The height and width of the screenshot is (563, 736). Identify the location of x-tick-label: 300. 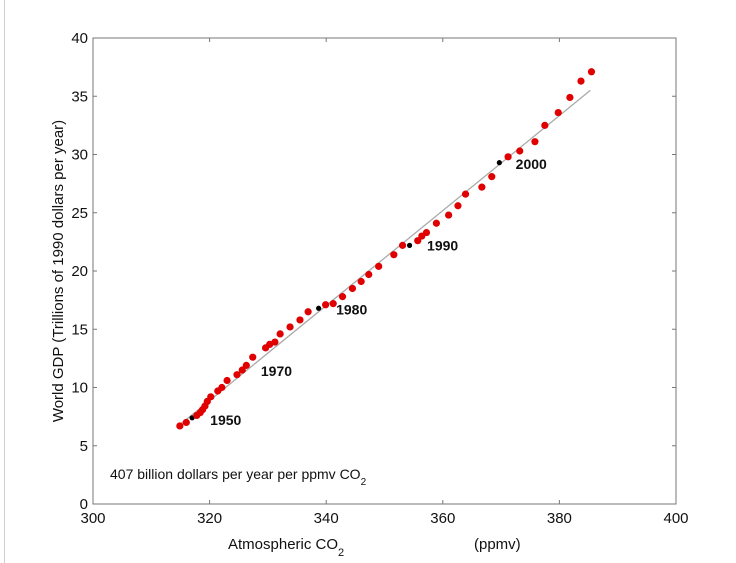
(92, 518).